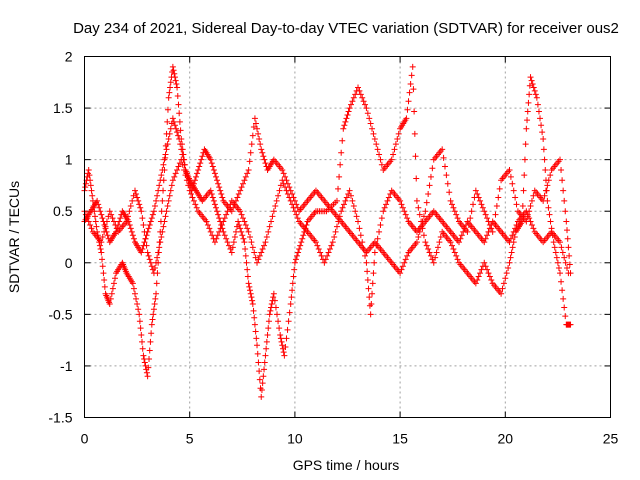 Image resolution: width=640 pixels, height=480 pixels. I want to click on y-tick-label: -1.5, so click(60, 418).